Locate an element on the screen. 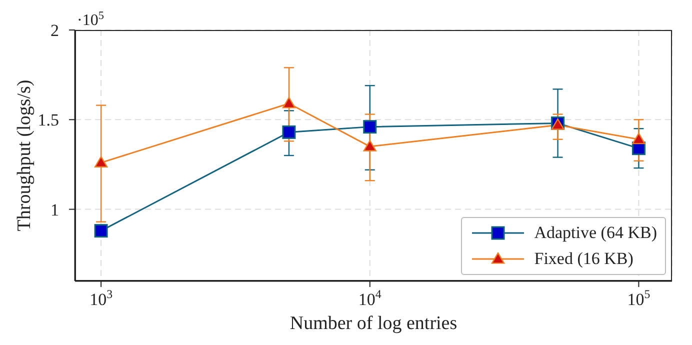  y-axis-title: Throughput (logs/s) is located at coordinates (24, 156).